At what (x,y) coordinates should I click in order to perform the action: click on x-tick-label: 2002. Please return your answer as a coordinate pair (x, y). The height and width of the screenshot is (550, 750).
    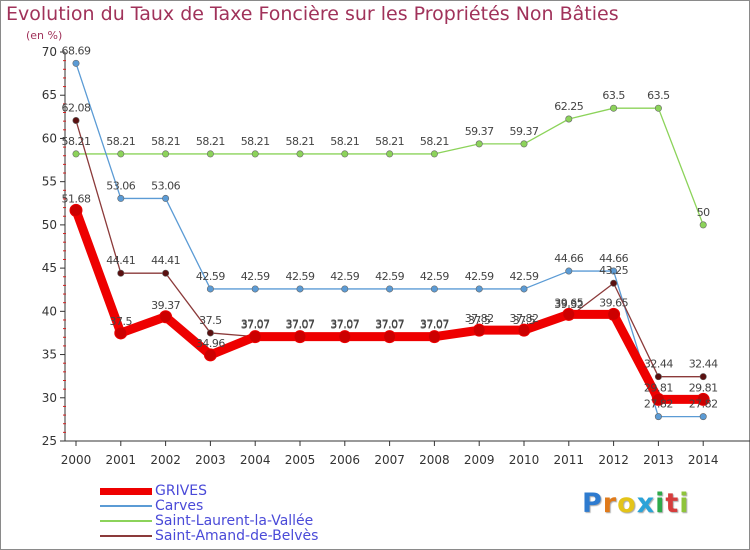
    Looking at the image, I should click on (165, 460).